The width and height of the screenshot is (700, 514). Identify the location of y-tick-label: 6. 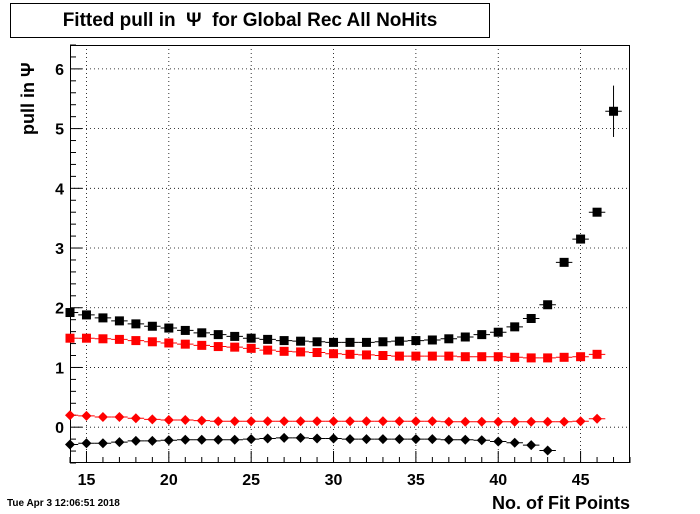
(59, 70).